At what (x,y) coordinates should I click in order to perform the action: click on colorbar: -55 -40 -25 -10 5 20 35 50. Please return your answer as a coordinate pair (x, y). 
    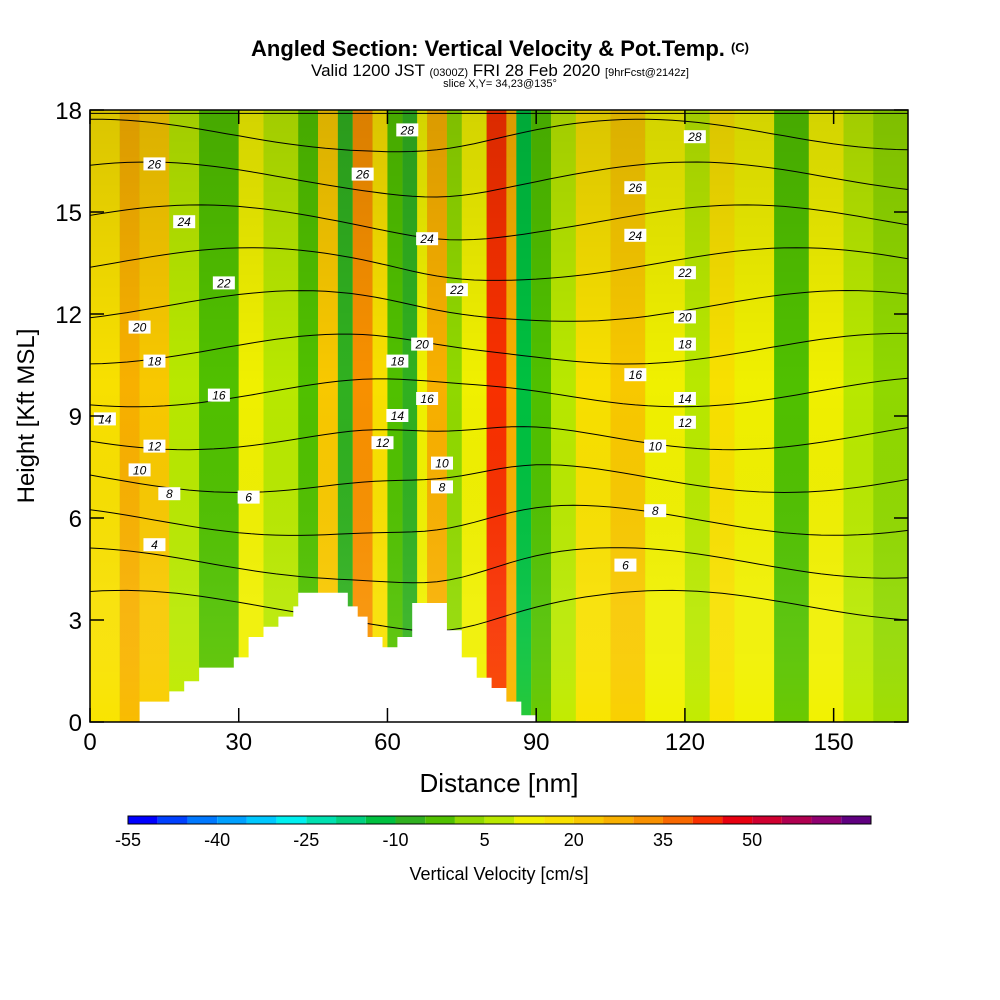
    Looking at the image, I should click on (493, 832).